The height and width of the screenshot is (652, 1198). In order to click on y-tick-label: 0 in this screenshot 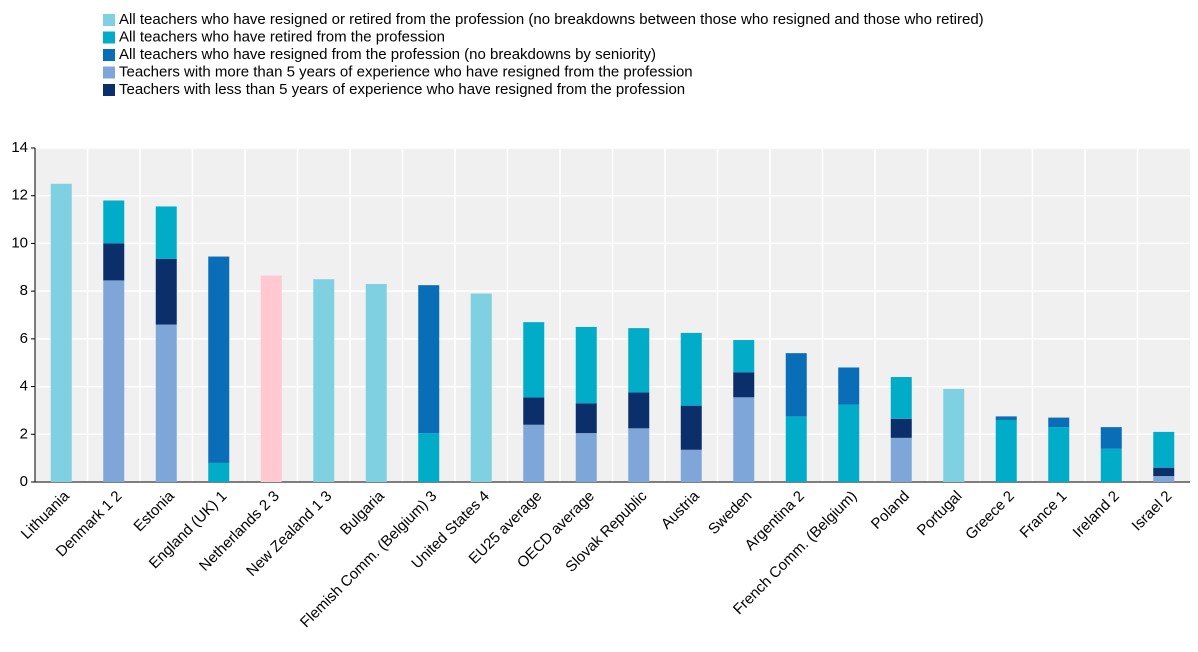, I will do `click(24, 481)`.